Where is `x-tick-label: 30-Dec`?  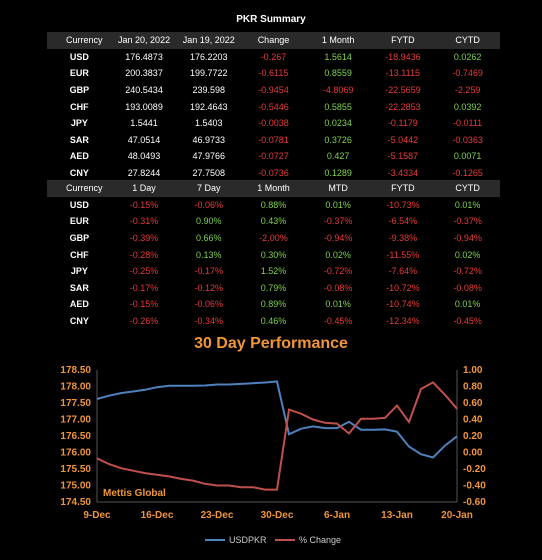
x-tick-label: 30-Dec is located at coordinates (277, 515).